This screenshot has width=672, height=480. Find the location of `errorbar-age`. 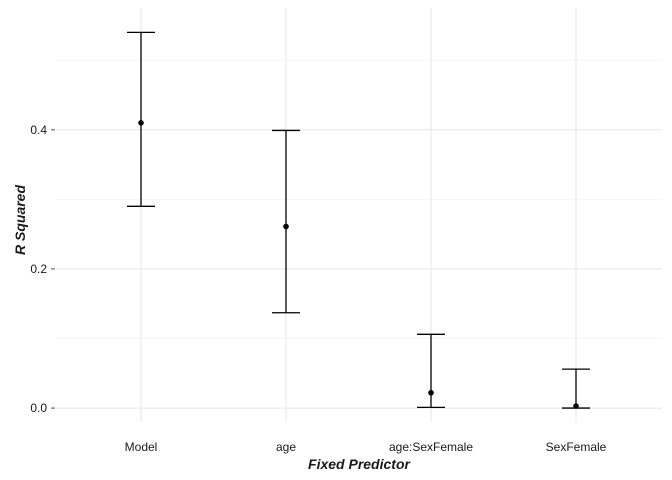

errorbar-age is located at coordinates (286, 221).